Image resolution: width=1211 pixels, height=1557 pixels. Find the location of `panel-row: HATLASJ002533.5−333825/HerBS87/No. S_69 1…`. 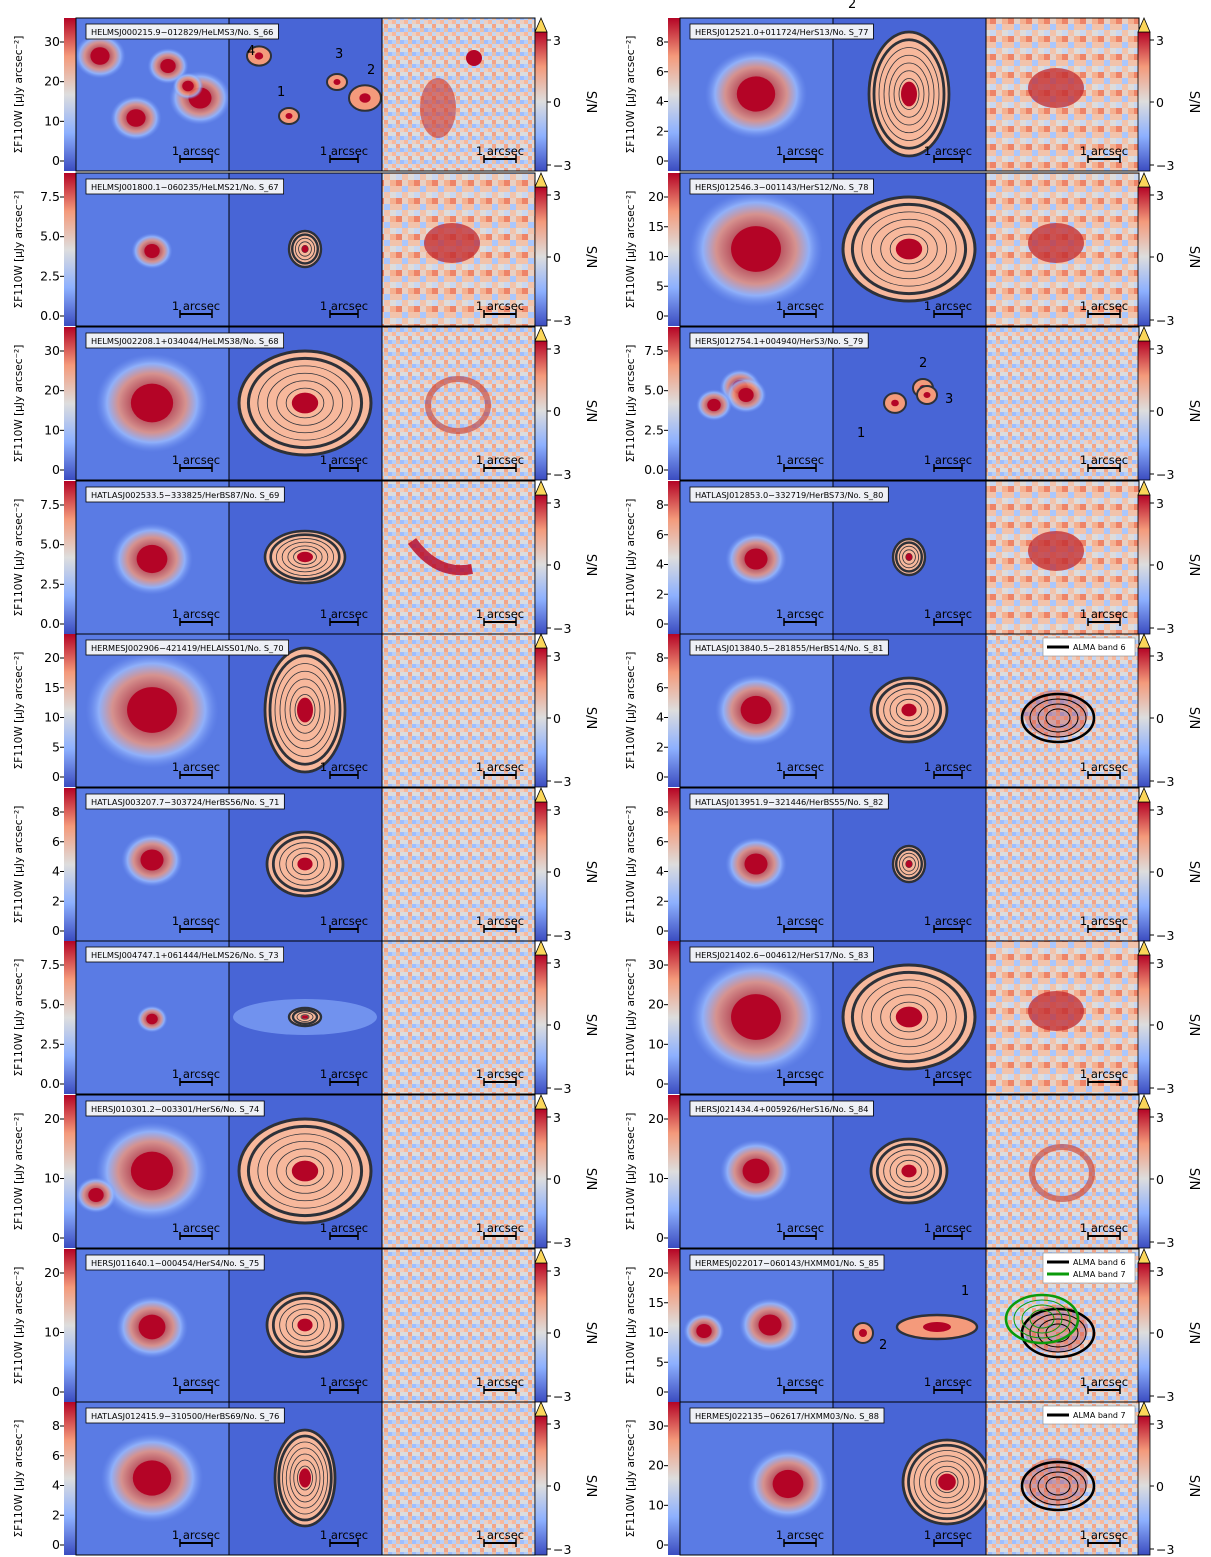

panel-row: HATLASJ002533.5−333825/HerBS87/No. S_69 1… is located at coordinates (305, 557).